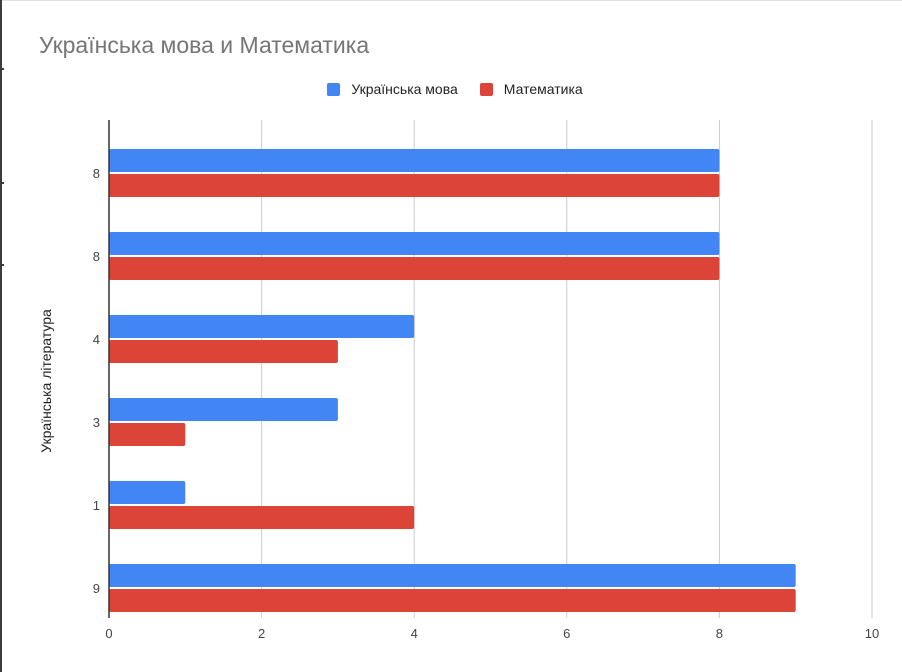 This screenshot has height=672, width=902. What do you see at coordinates (543, 89) in the screenshot?
I see `legend-label-series-2: Математика` at bounding box center [543, 89].